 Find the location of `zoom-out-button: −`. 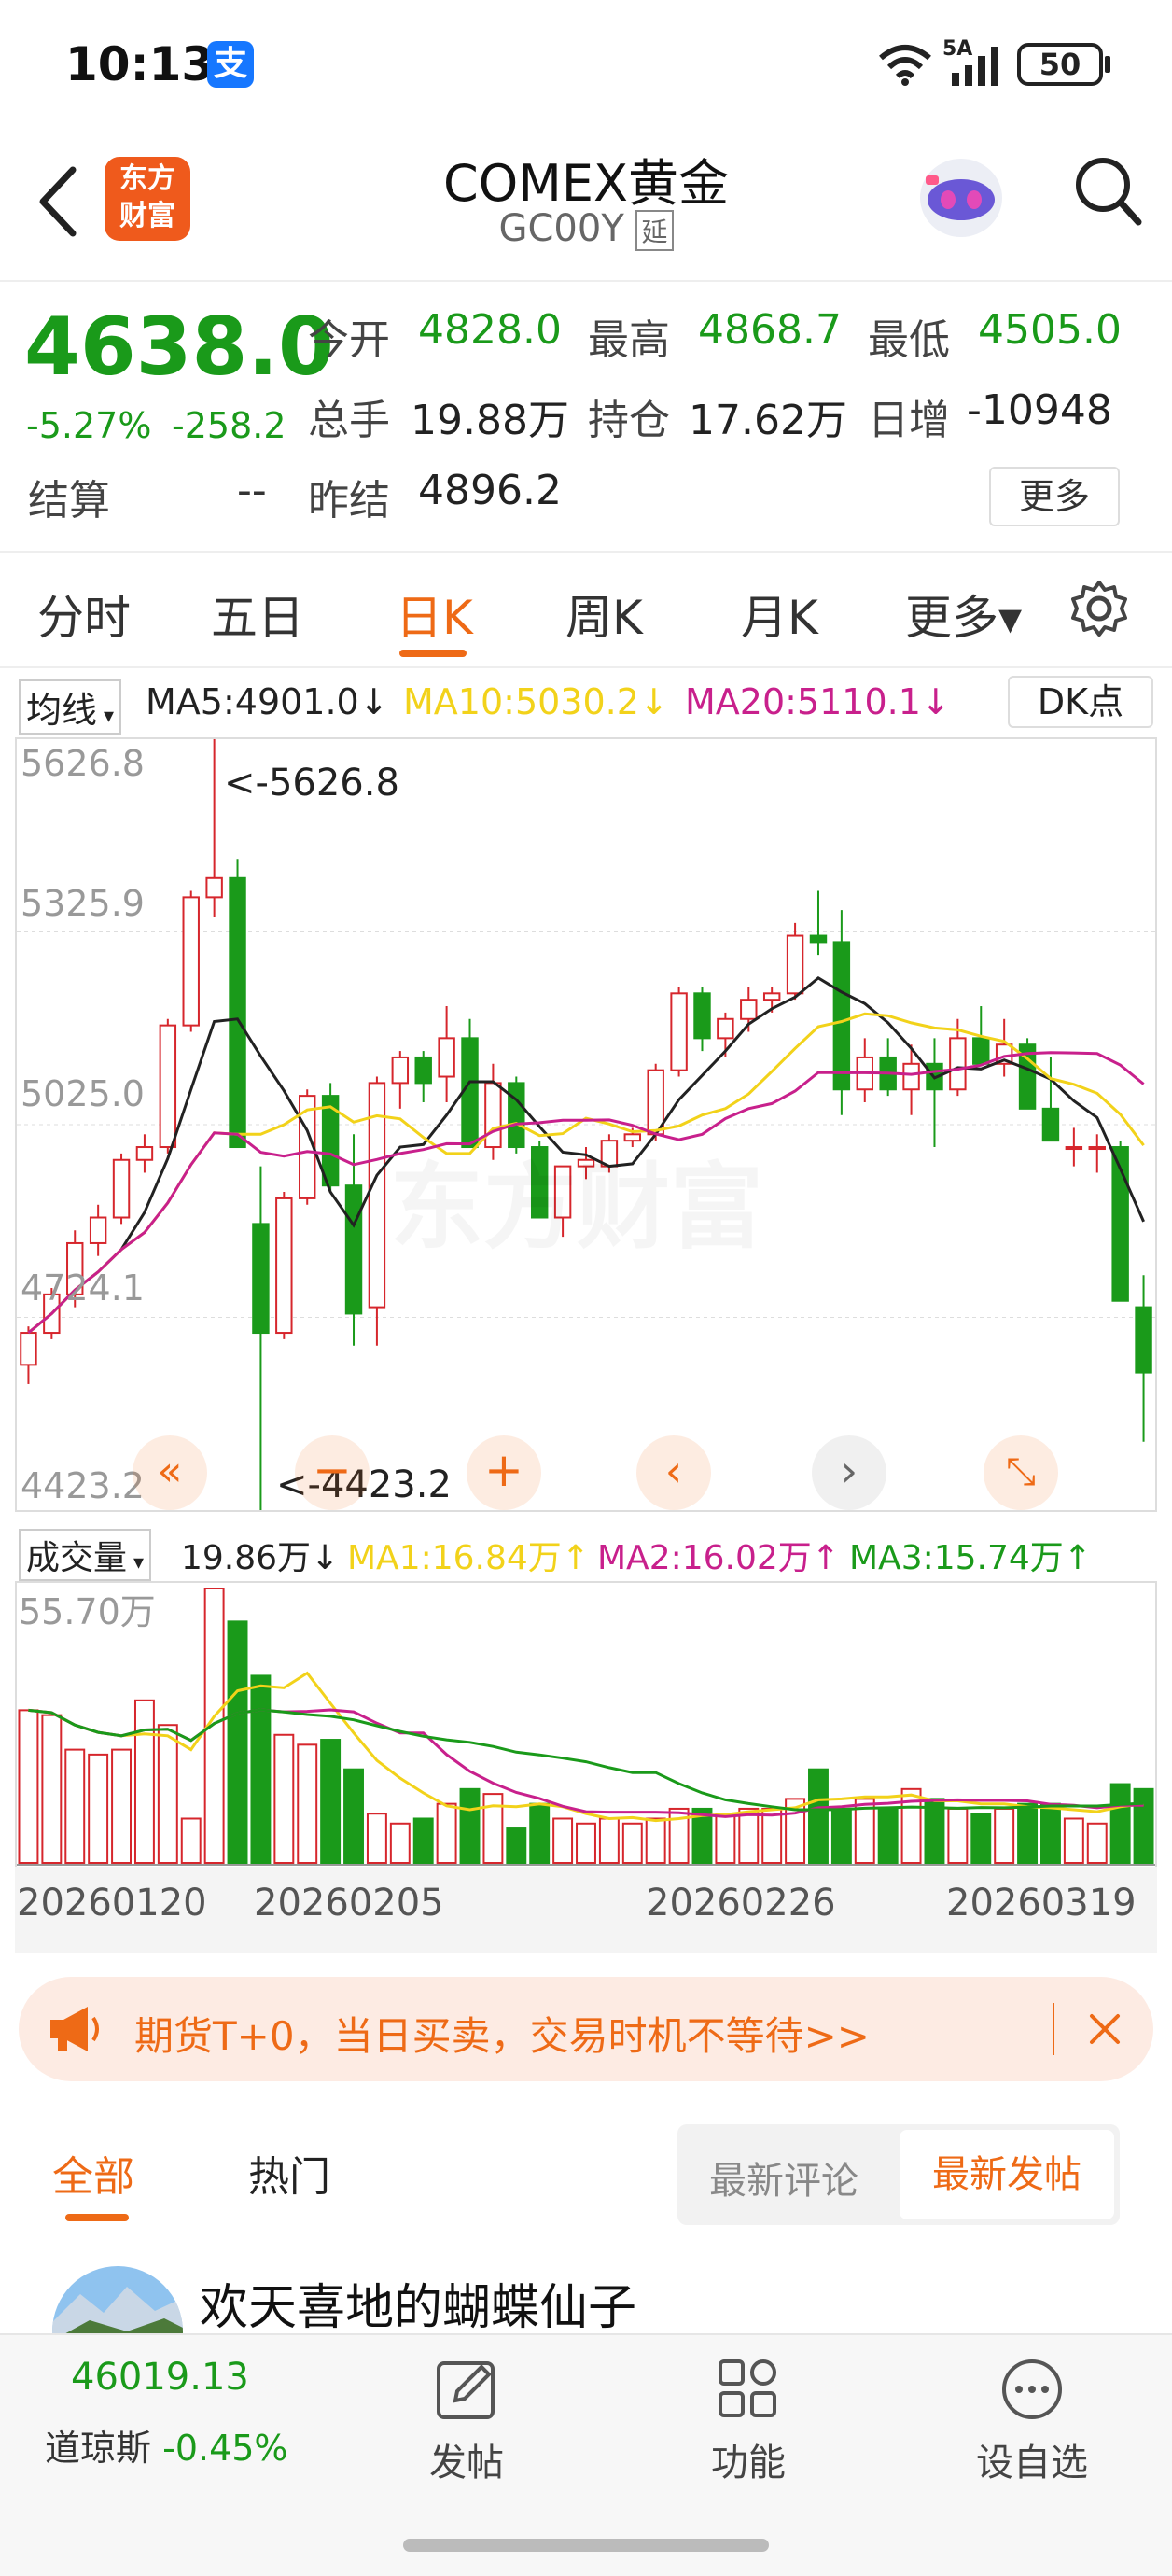

zoom-out-button: − is located at coordinates (332, 1472).